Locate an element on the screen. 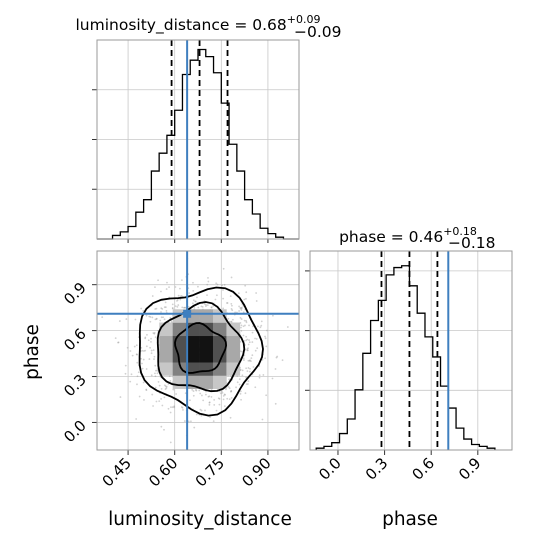  x-tick-label: 0.45 is located at coordinates (117, 472).